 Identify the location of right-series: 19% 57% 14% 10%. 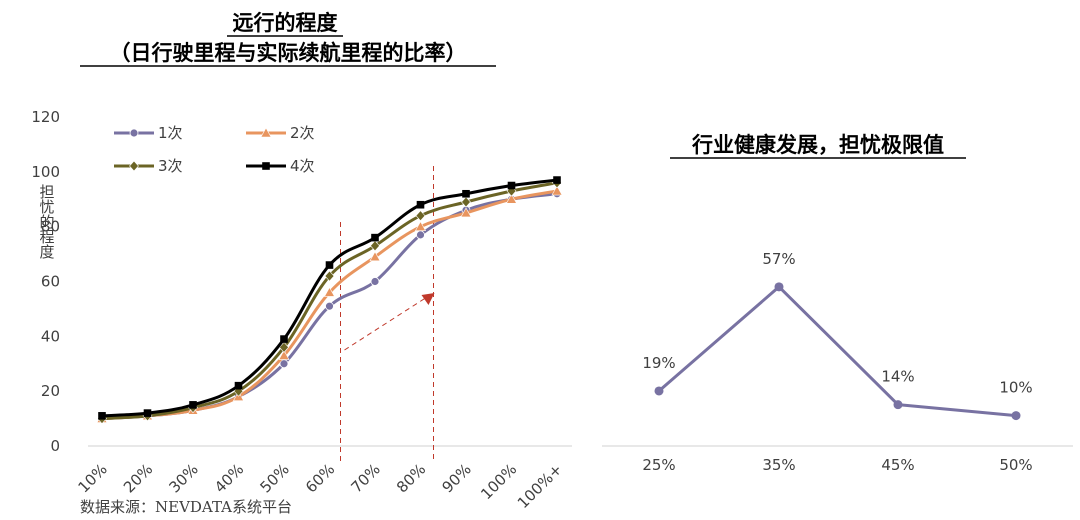
(837, 335).